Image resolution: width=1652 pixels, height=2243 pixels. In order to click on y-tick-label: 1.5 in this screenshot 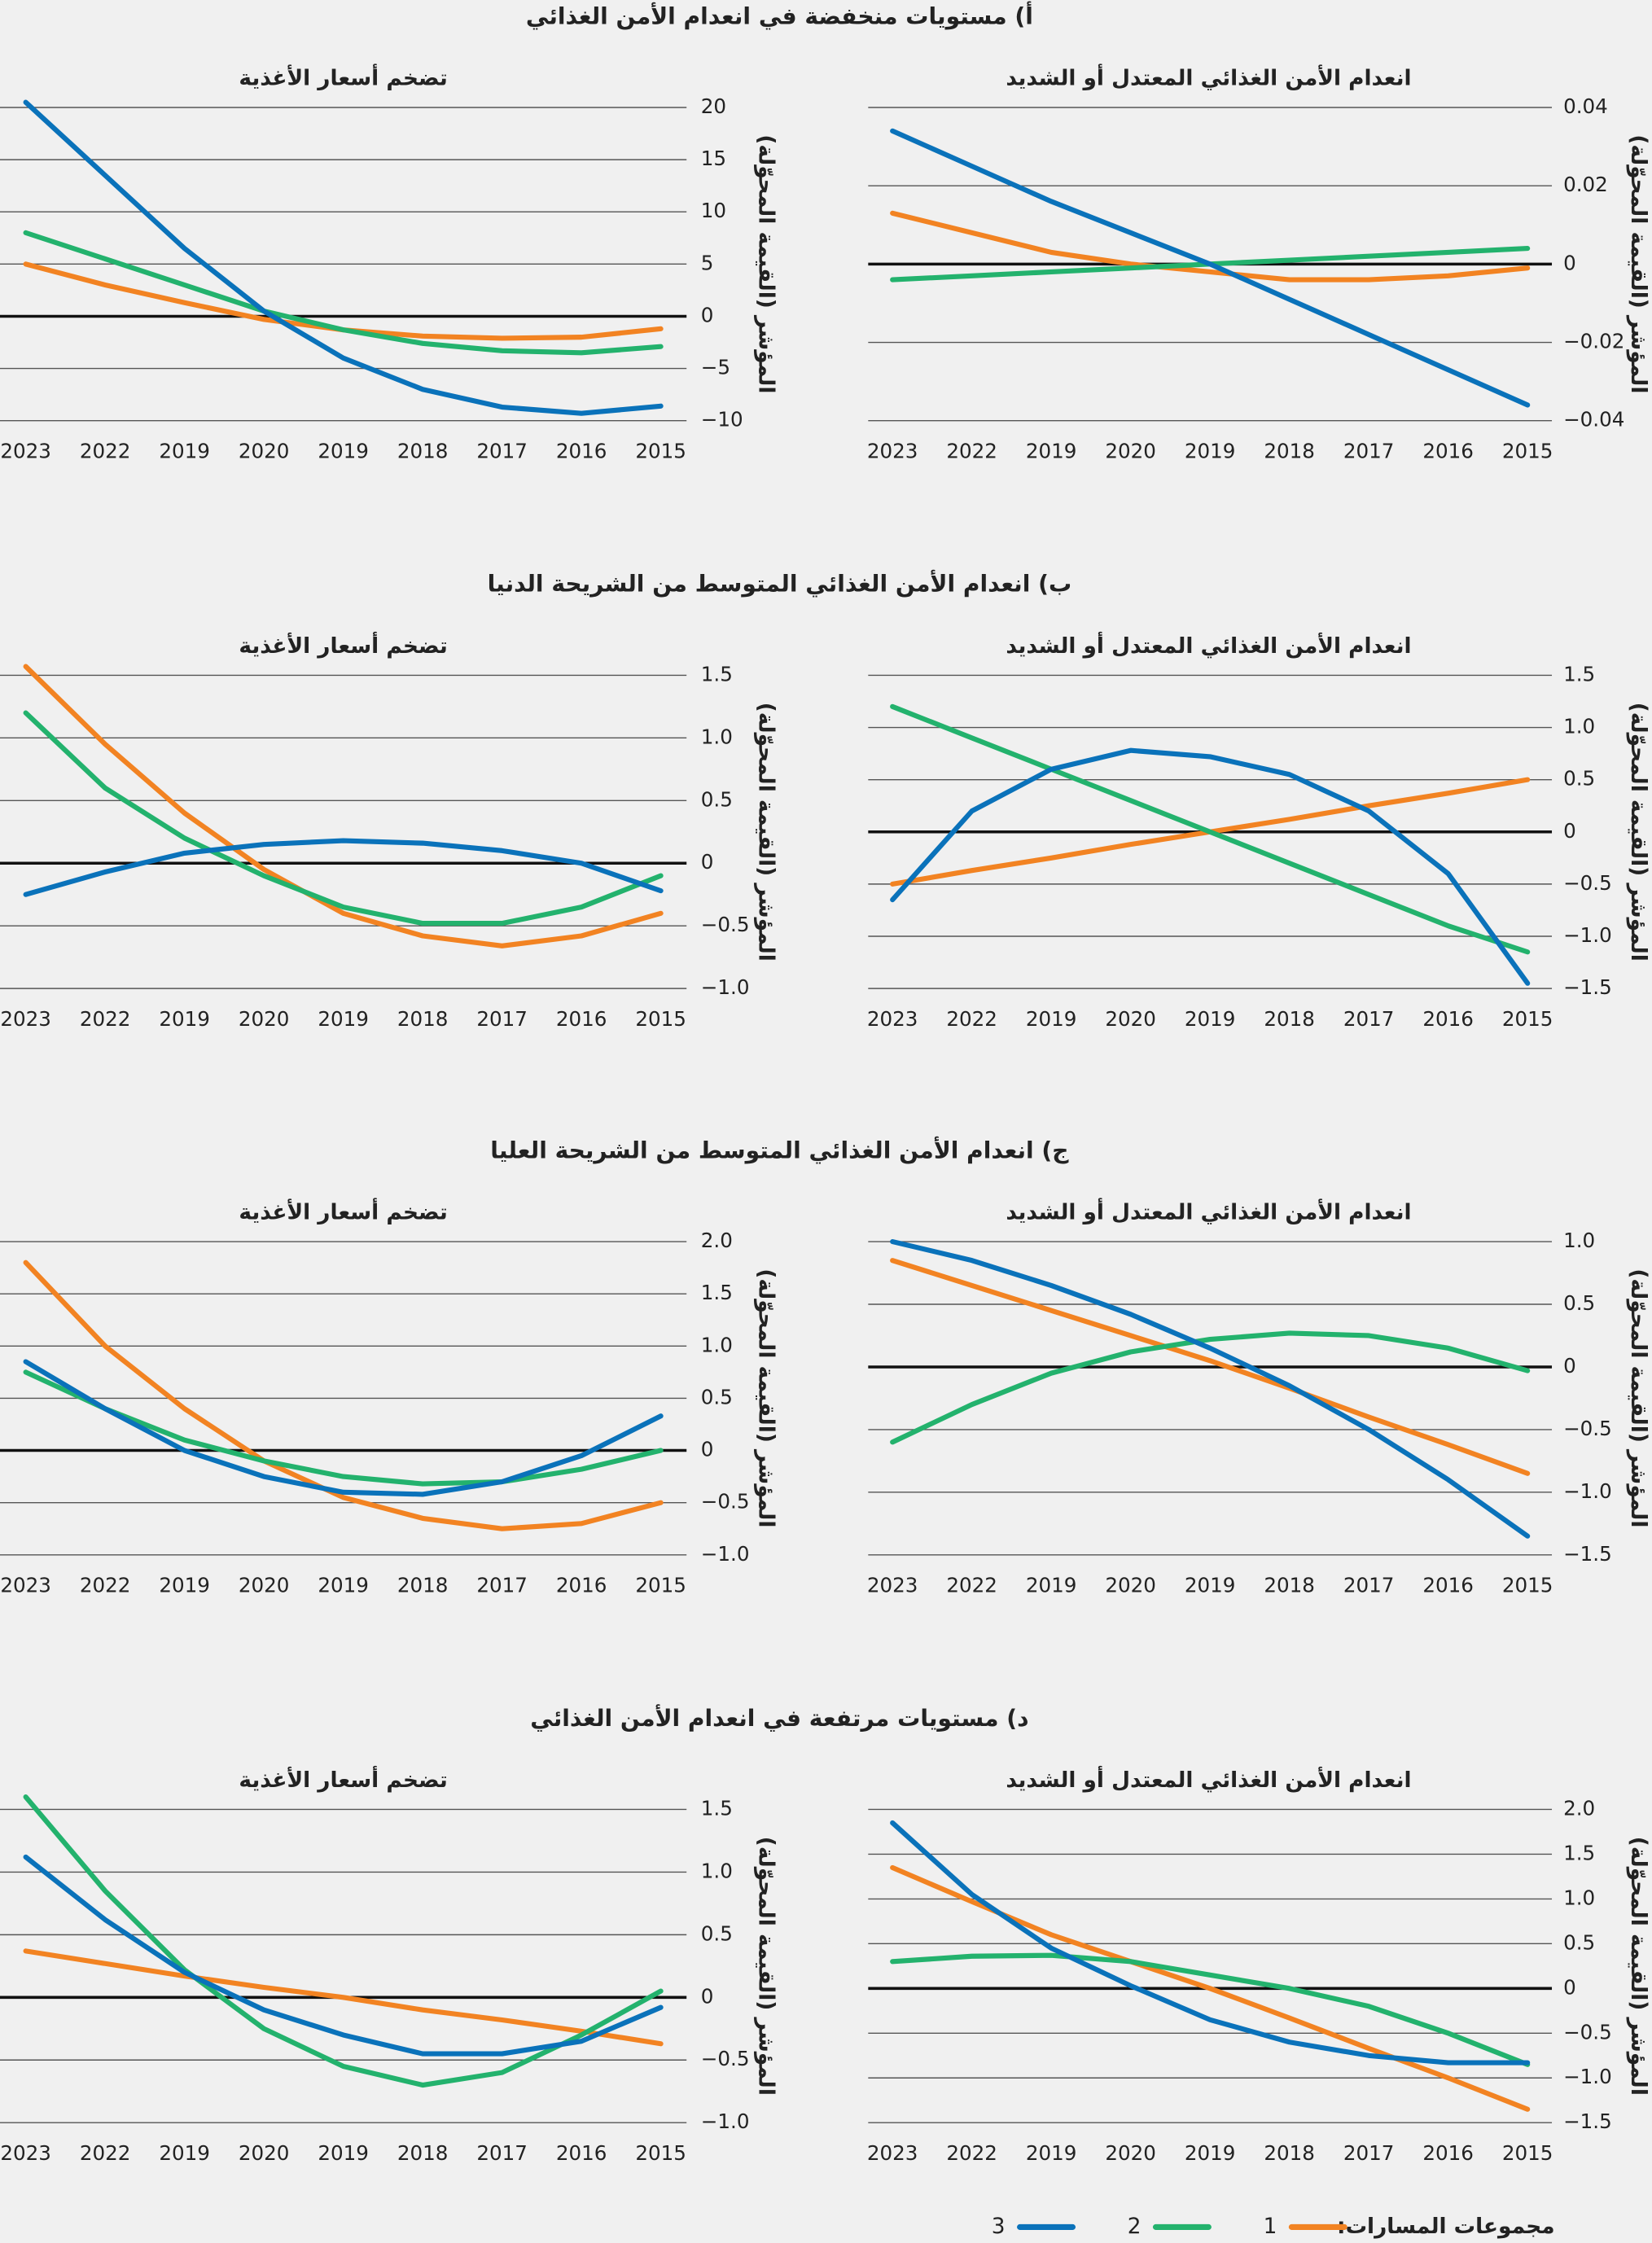, I will do `click(1579, 1852)`.